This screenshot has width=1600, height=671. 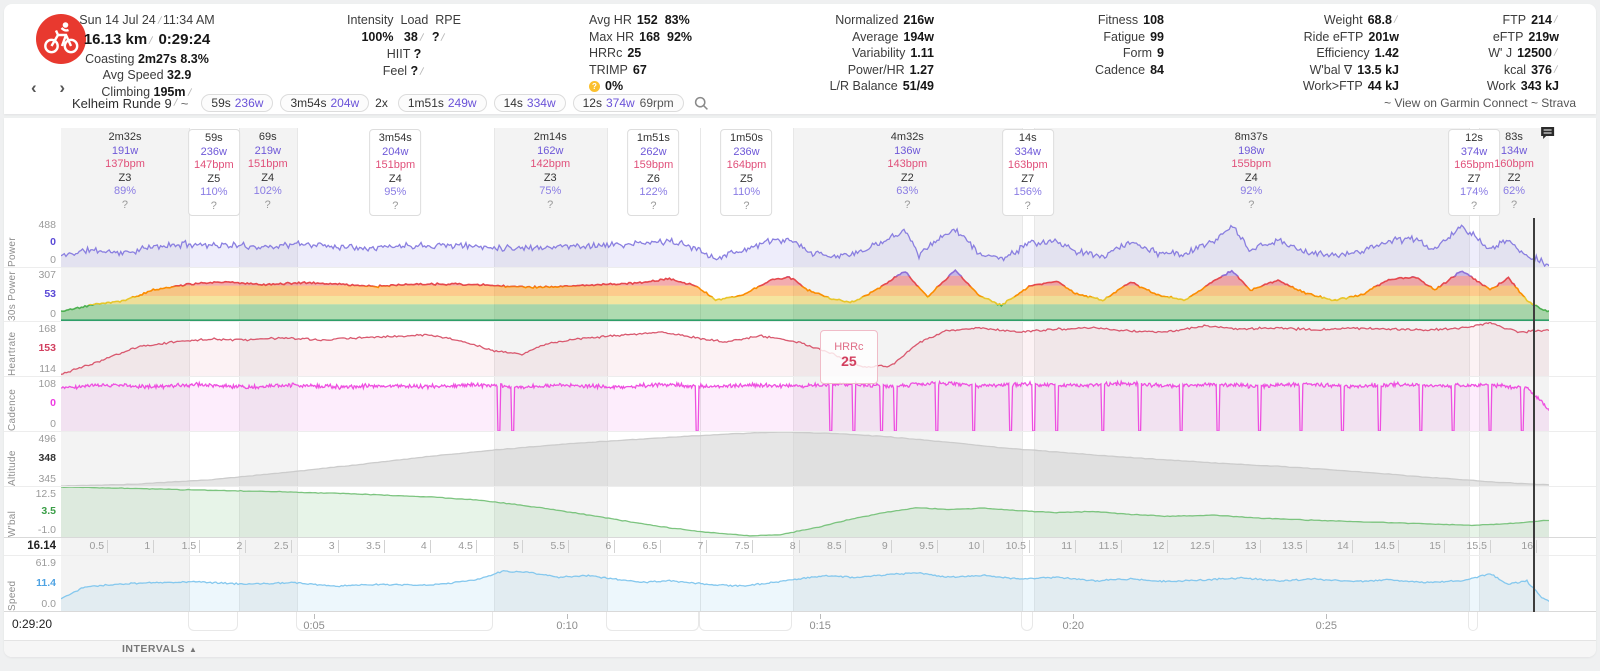 What do you see at coordinates (46, 530) in the screenshot?
I see `wbal-min-tick: -1.0` at bounding box center [46, 530].